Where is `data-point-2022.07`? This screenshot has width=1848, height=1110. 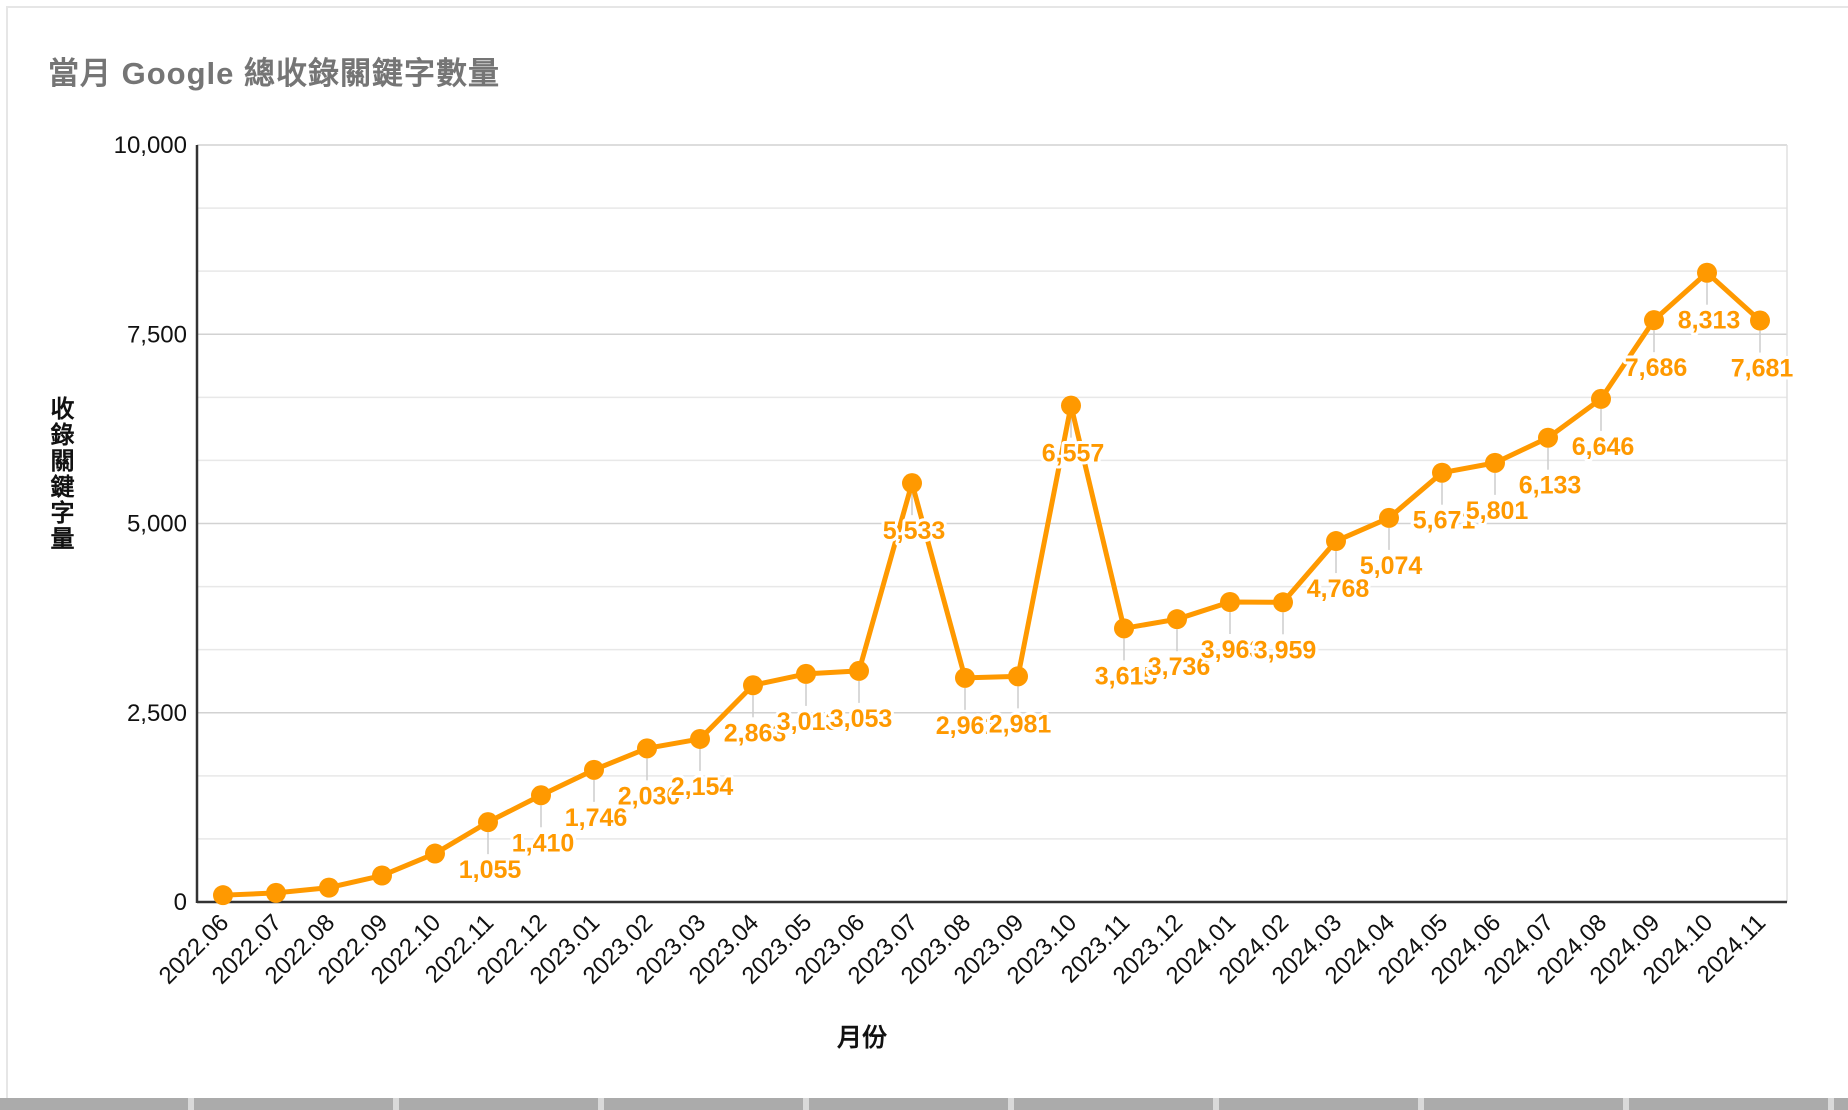
data-point-2022.07 is located at coordinates (276, 892).